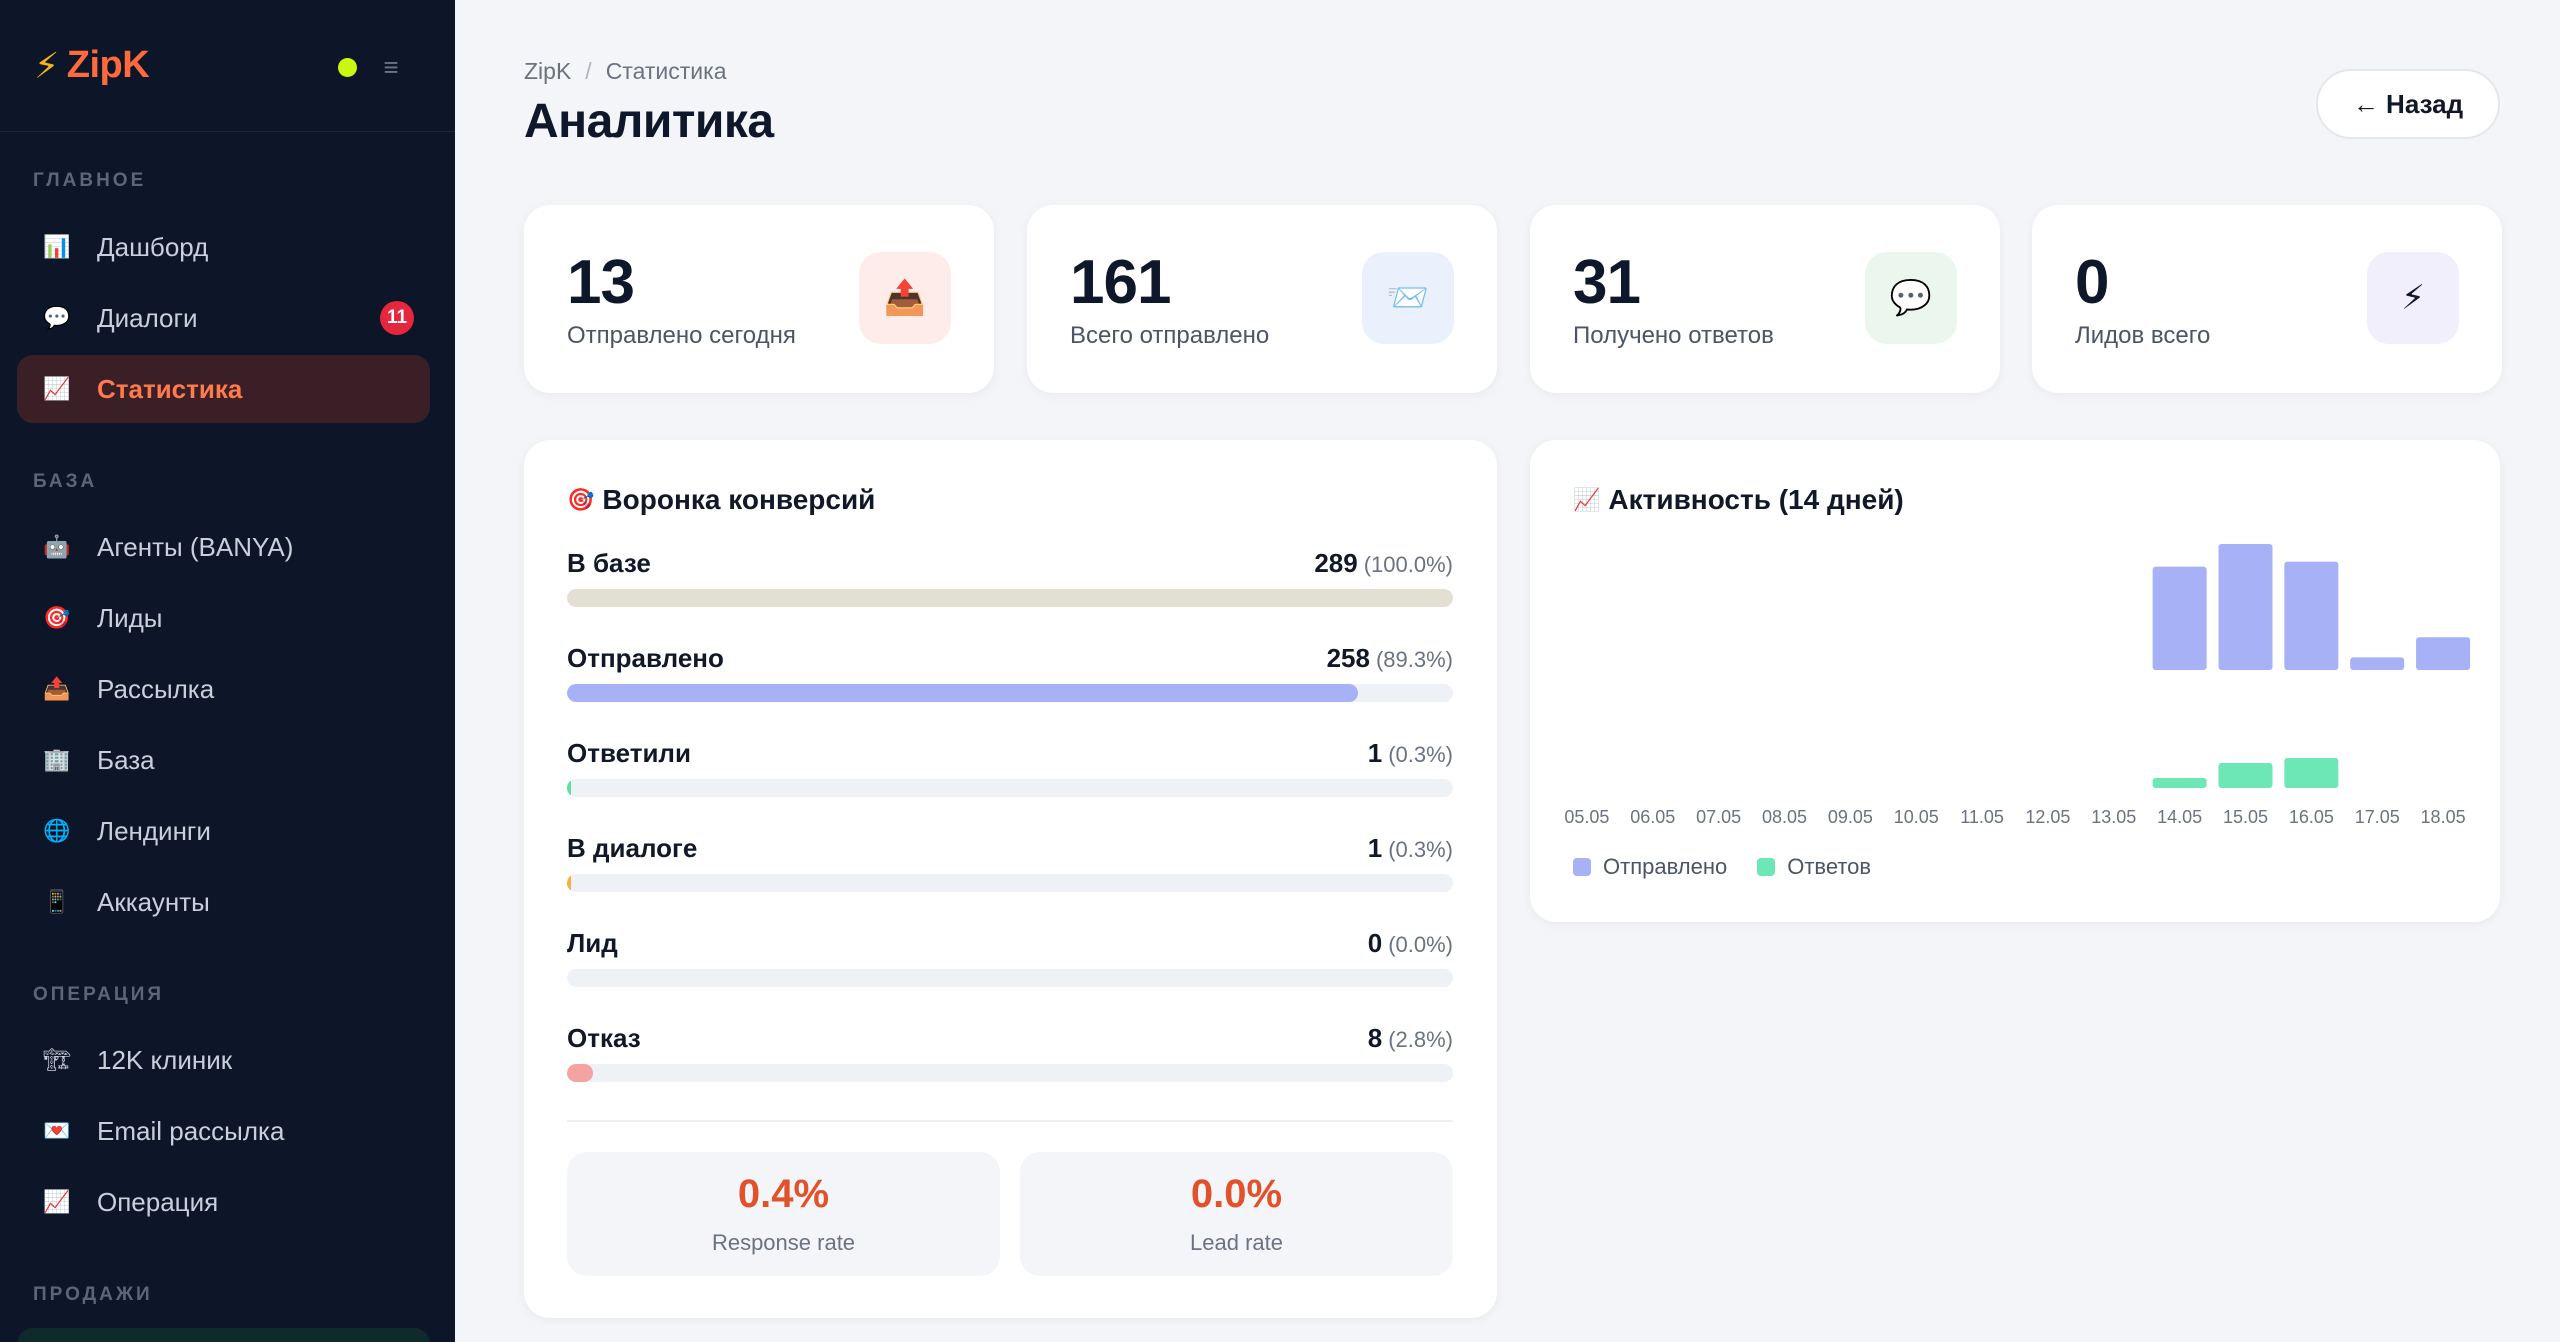 The width and height of the screenshot is (2560, 1342). I want to click on breadcrumb-home-link: ZipK, so click(548, 71).